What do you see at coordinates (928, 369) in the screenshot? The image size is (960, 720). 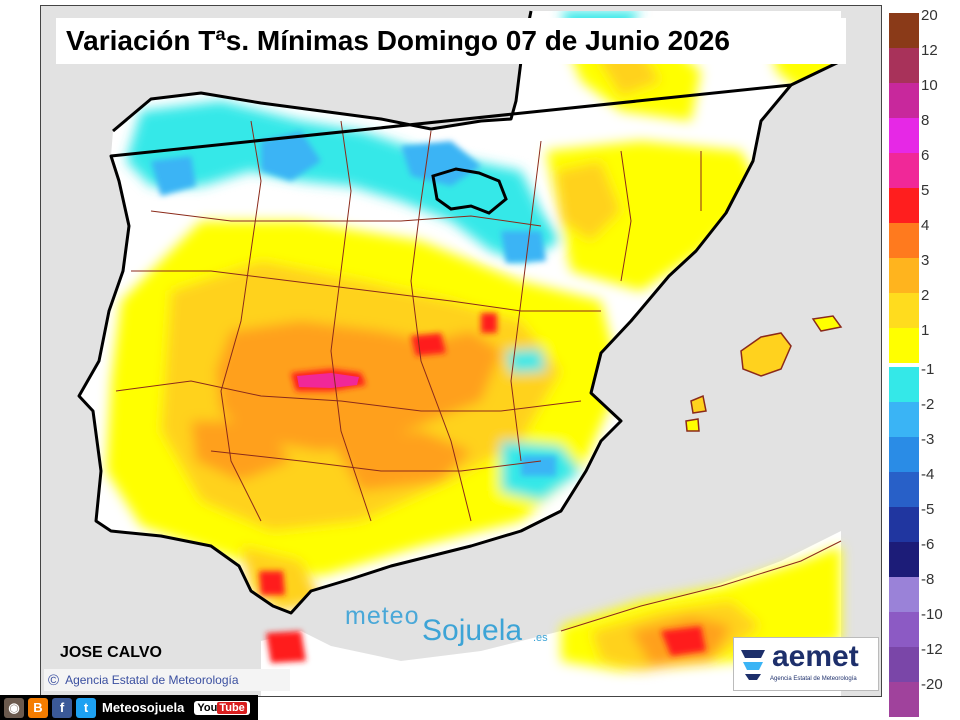 I see `legend-label-cold-0: -1` at bounding box center [928, 369].